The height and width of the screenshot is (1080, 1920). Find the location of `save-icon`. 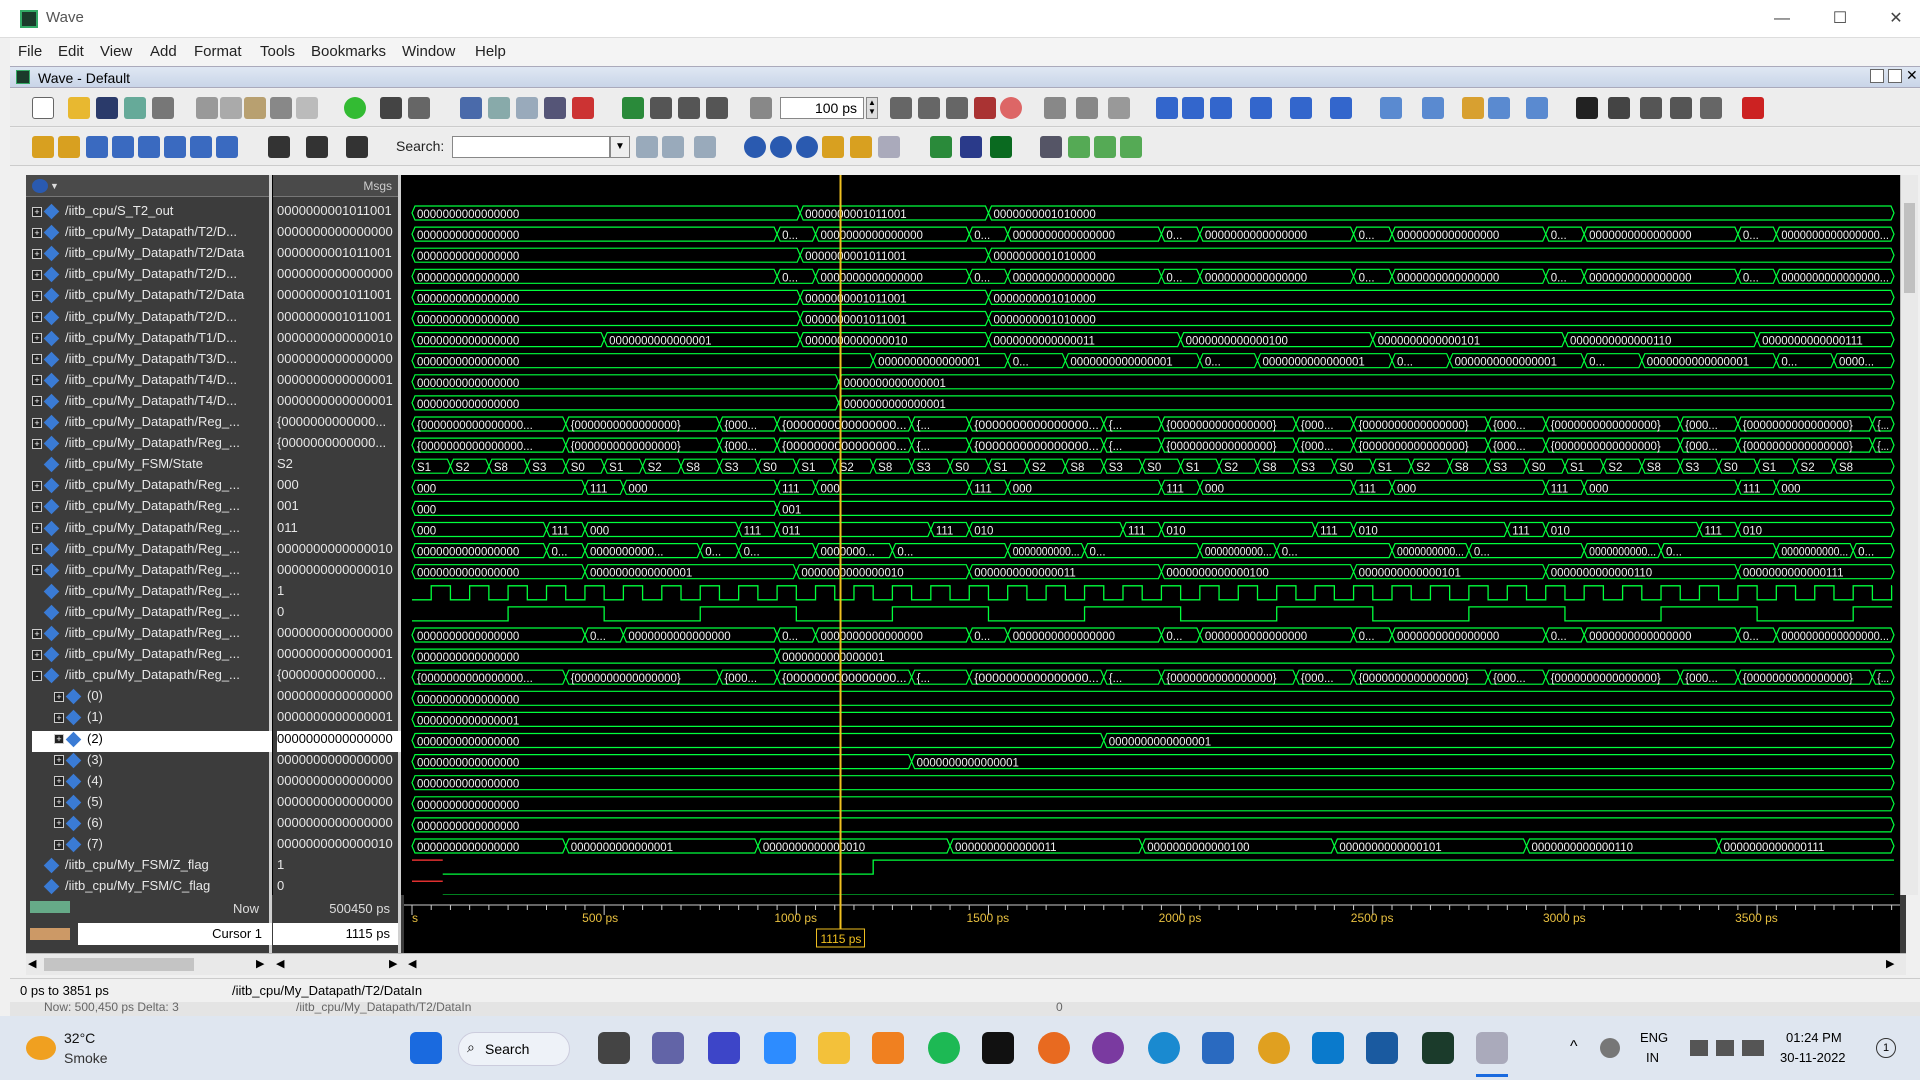

save-icon is located at coordinates (107, 108).